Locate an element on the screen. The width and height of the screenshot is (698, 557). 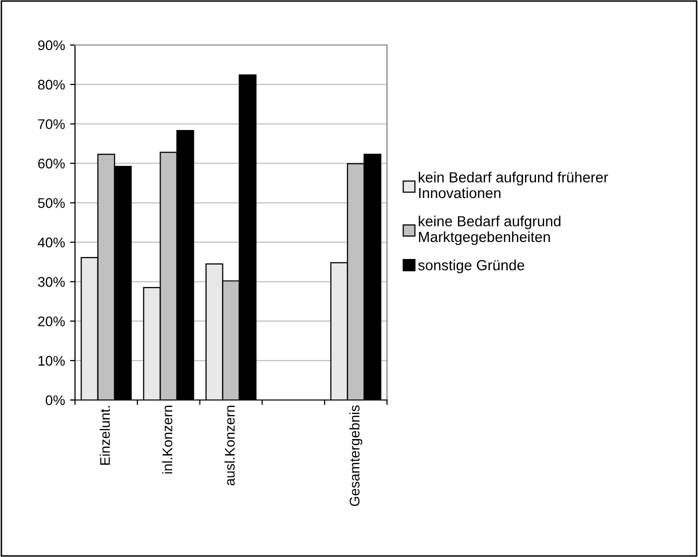
y-tick-label: 20% is located at coordinates (51, 321).